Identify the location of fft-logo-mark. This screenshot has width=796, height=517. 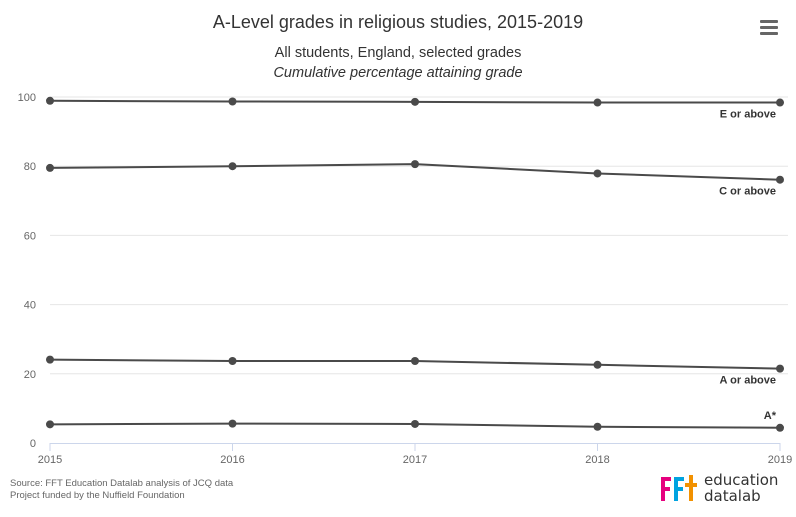
(679, 488).